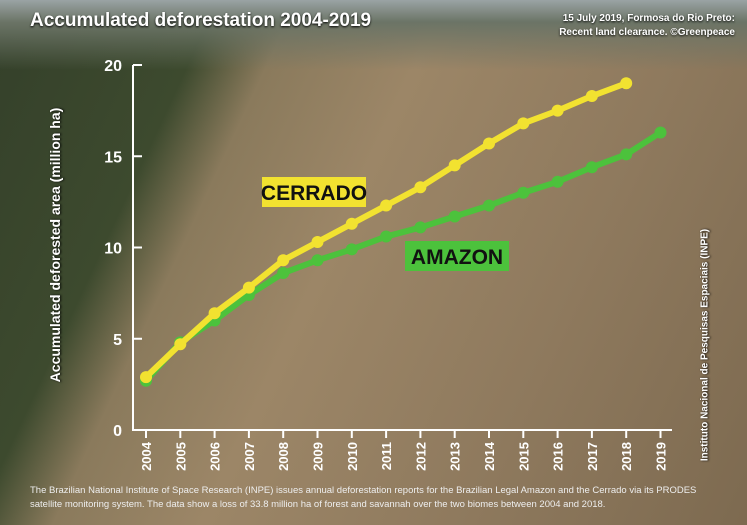 Image resolution: width=747 pixels, height=525 pixels. What do you see at coordinates (113, 157) in the screenshot?
I see `y-tick-label: 15` at bounding box center [113, 157].